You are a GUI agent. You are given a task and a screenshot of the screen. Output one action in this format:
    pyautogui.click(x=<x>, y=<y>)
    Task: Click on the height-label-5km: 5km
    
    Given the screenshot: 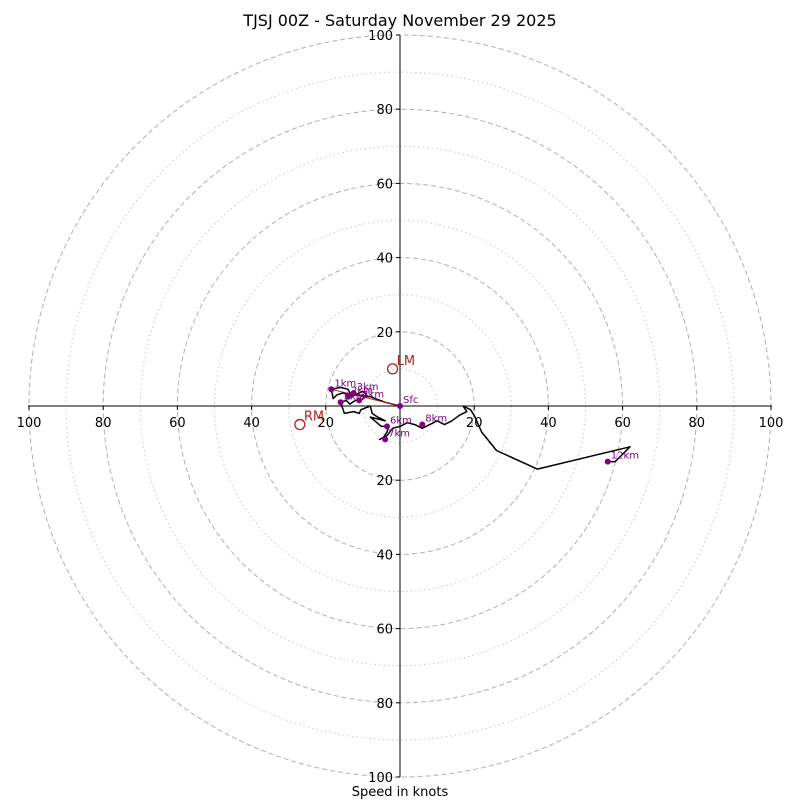 What is the action you would take?
    pyautogui.click(x=355, y=396)
    